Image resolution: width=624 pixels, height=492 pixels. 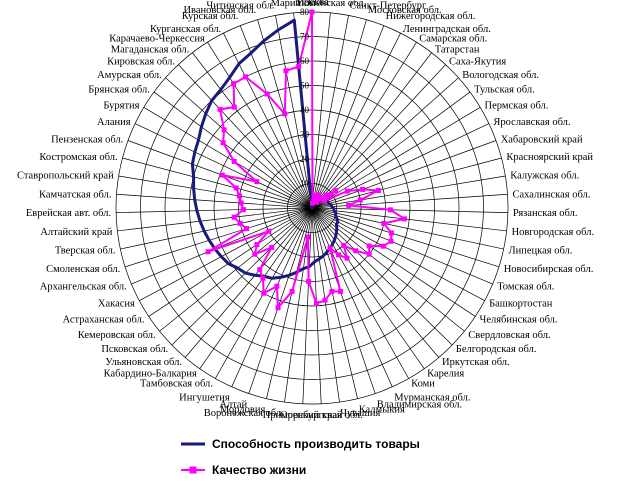 What do you see at coordinates (541, 251) in the screenshot?
I see `category-label: Липецкая обл.` at bounding box center [541, 251].